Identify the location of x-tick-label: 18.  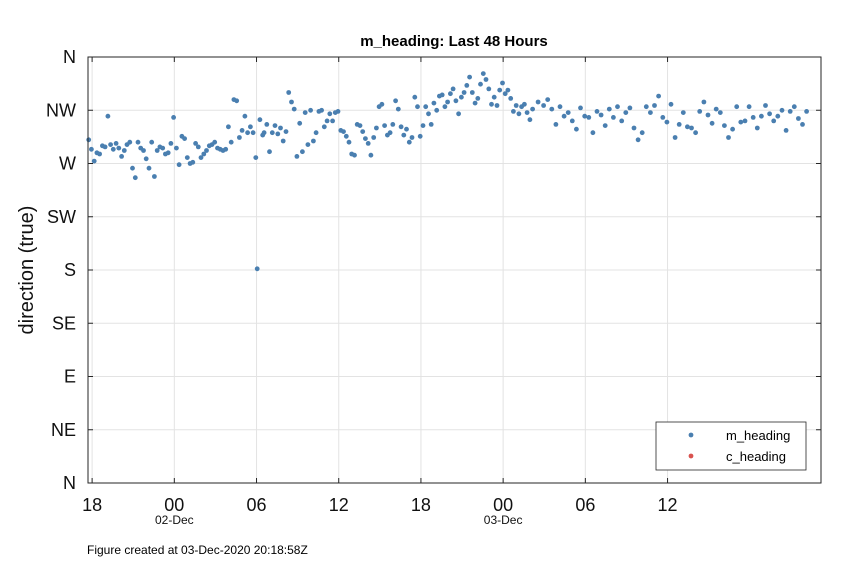
(421, 505).